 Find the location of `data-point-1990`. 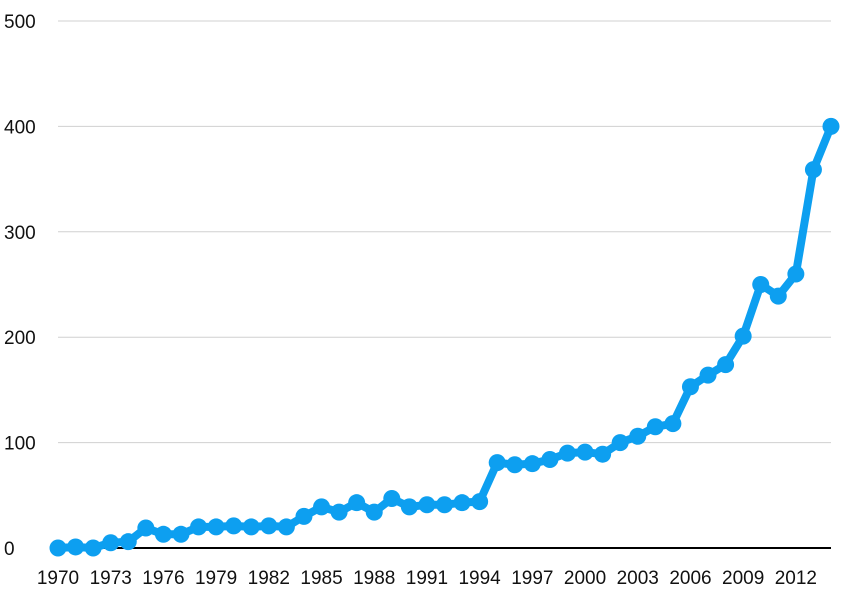

data-point-1990 is located at coordinates (409, 507).